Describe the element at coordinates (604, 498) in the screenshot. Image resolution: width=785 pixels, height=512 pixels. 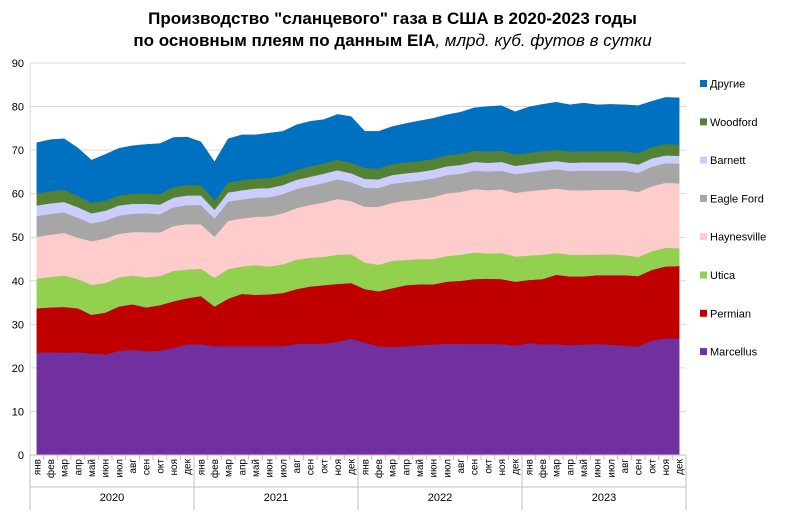
I see `x-year-label: 2023` at that location.